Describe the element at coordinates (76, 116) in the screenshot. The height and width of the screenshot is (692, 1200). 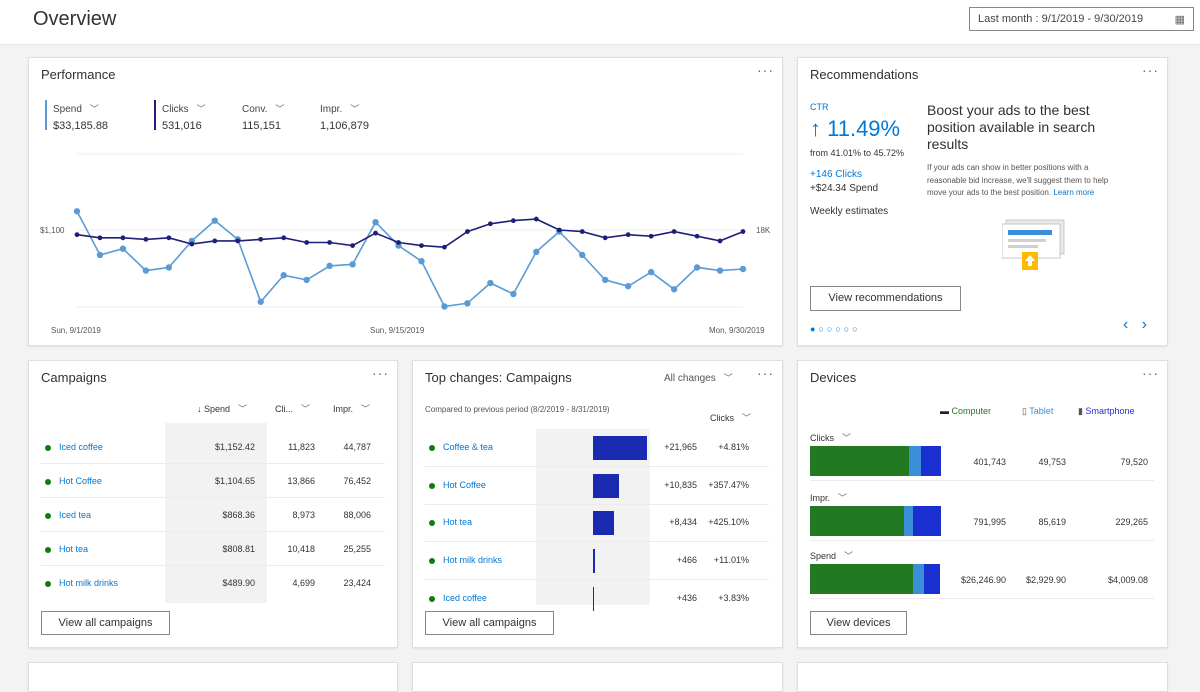
I see `metric-spend: Spend ﹀ $33,185.88` at that location.